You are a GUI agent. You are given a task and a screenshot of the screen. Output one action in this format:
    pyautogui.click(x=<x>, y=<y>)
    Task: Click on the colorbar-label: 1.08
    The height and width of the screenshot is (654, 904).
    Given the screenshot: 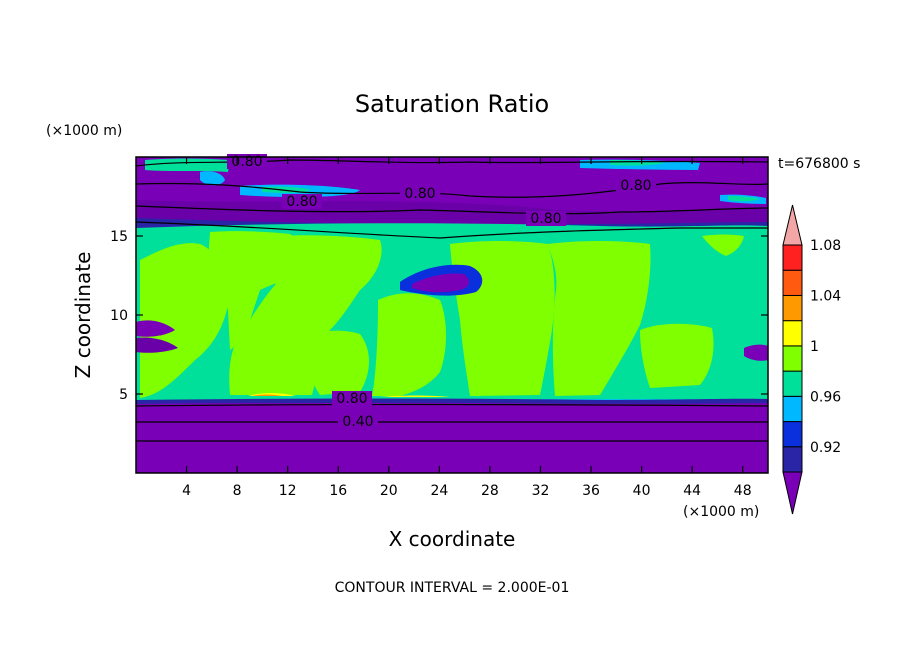 What is the action you would take?
    pyautogui.click(x=825, y=246)
    